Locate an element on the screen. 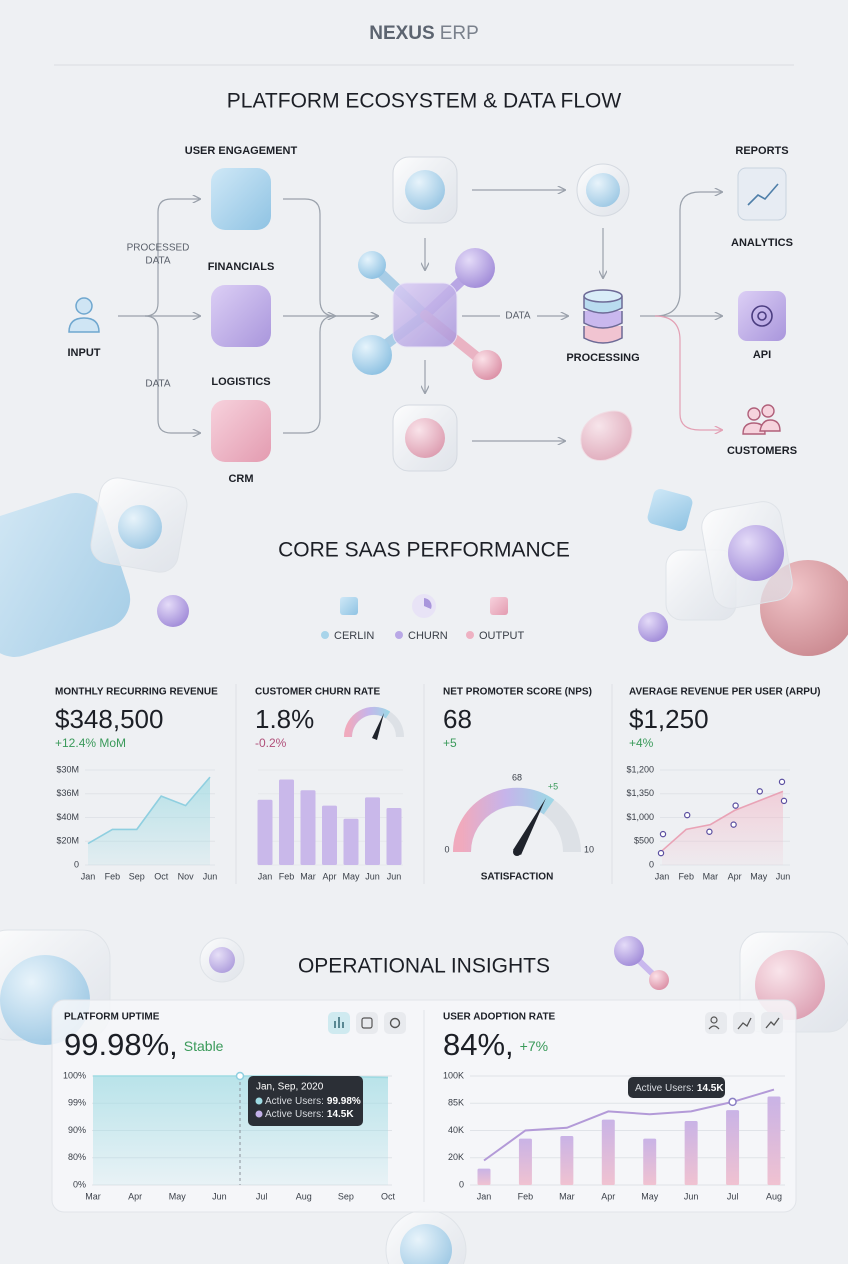 This screenshot has height=1264, width=848. gauge-delta: +5 is located at coordinates (553, 786).